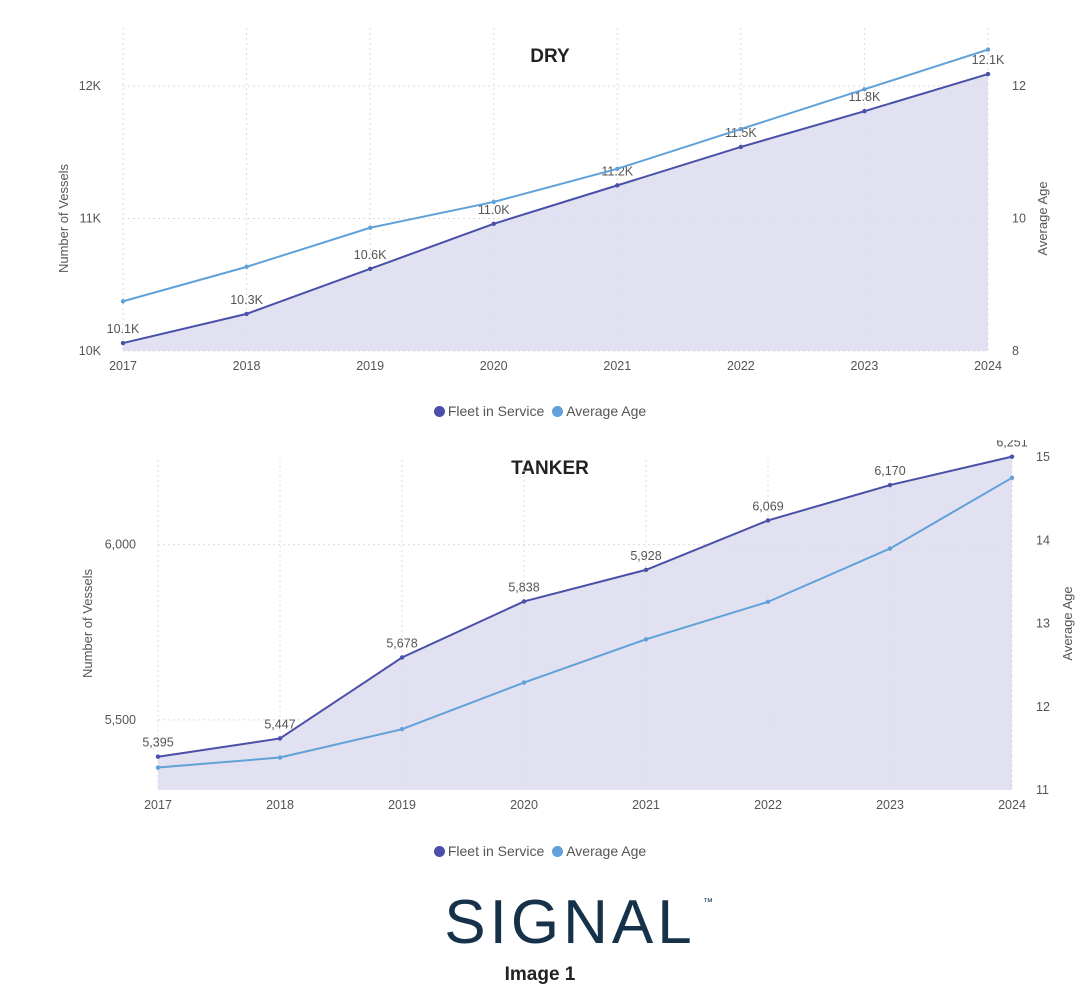  I want to click on y2-tick-label: 10, so click(1019, 219).